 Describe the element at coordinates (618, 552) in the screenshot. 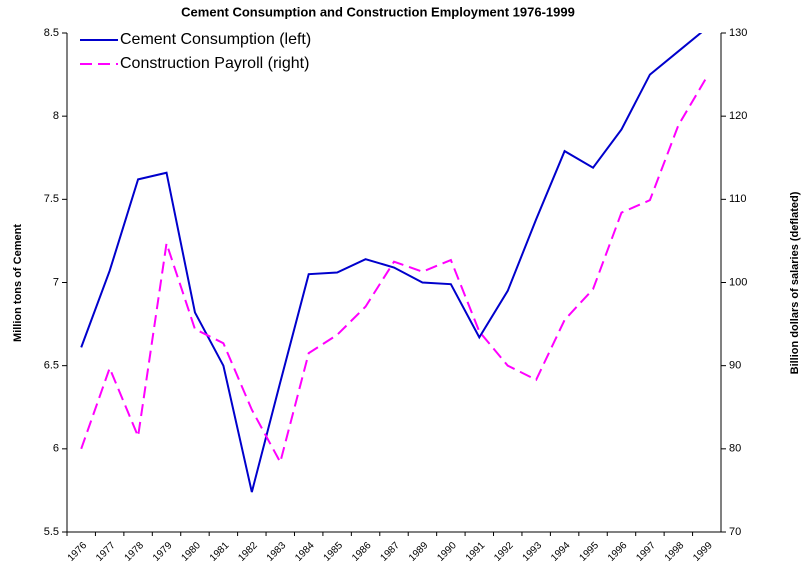

I see `x-tick-label: 1996` at that location.